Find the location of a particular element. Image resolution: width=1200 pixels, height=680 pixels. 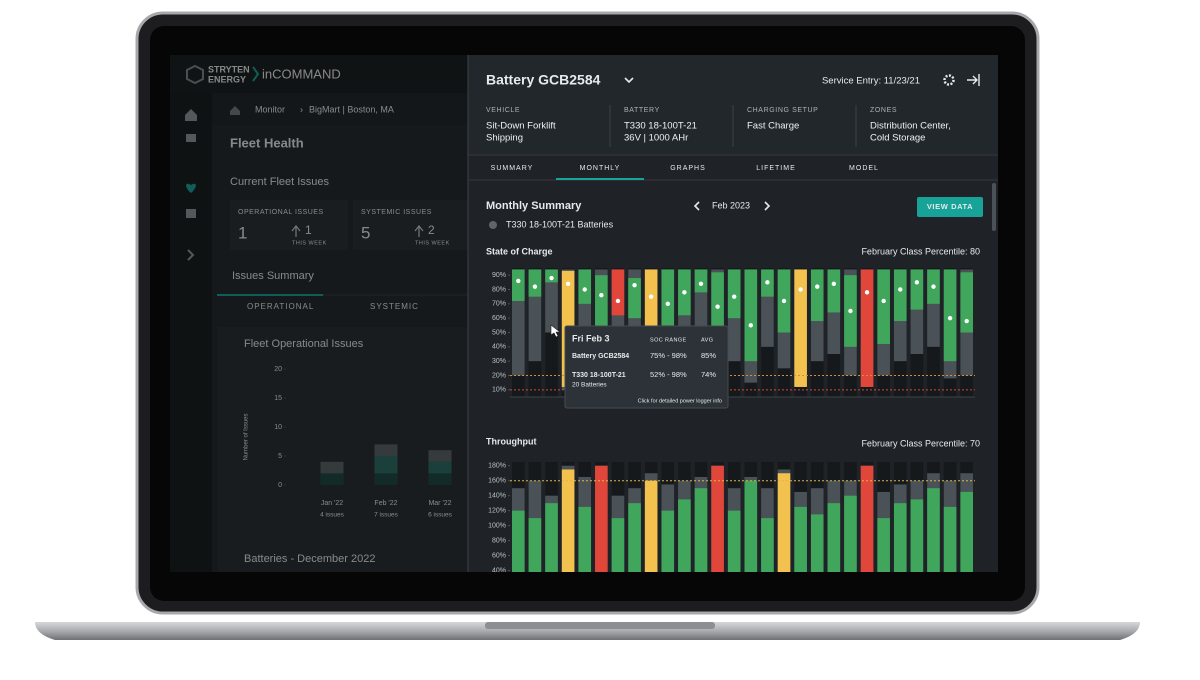

tooltip-avg: 85% is located at coordinates (708, 355).